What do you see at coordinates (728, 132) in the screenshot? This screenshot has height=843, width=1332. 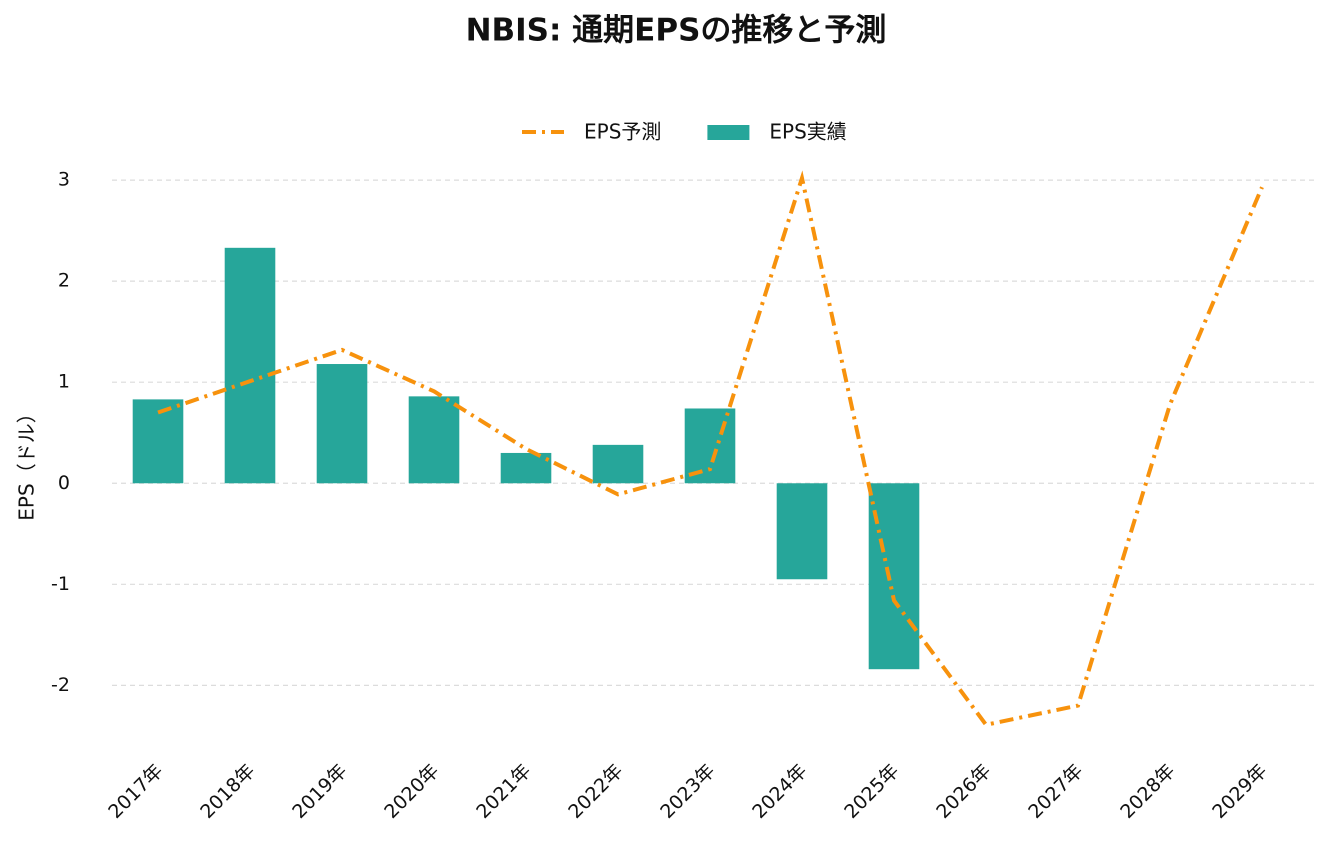 I see `legend-swatch` at bounding box center [728, 132].